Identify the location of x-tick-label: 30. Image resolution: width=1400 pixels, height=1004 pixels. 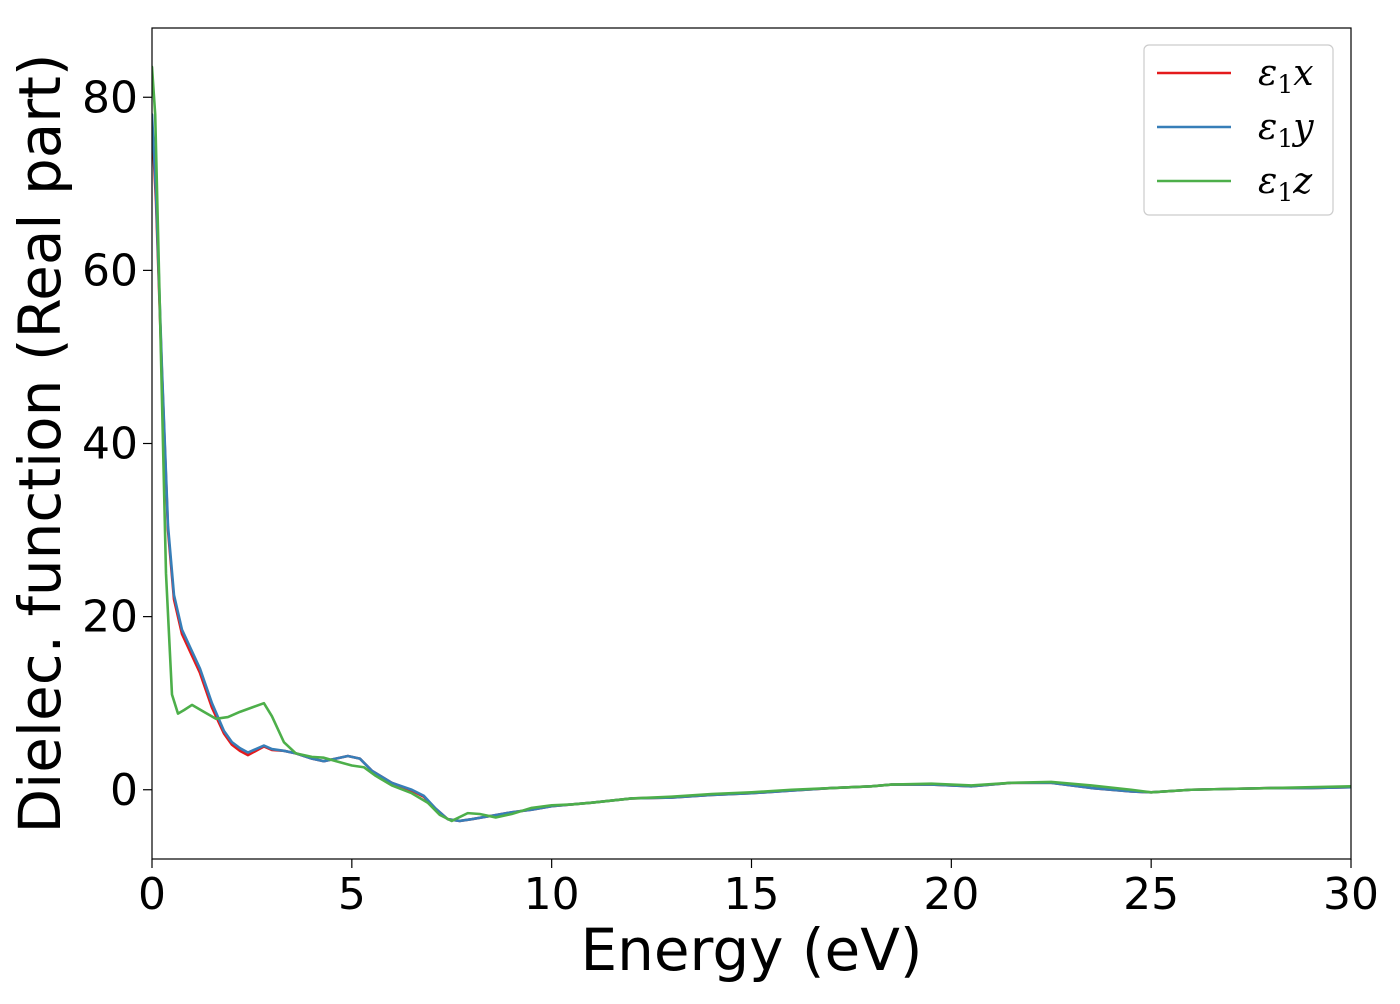
(1351, 894).